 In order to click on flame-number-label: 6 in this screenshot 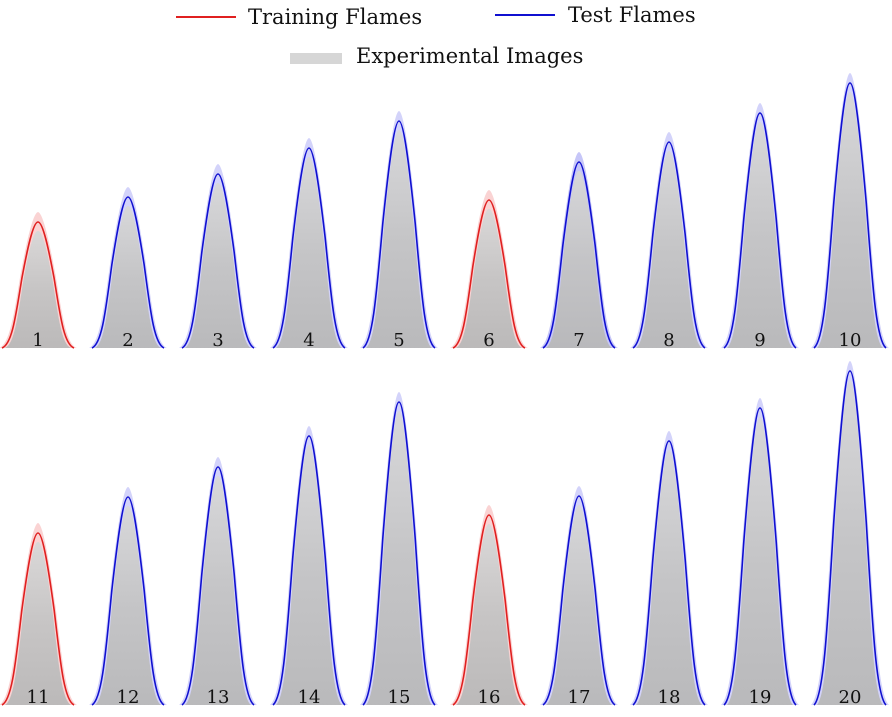, I will do `click(488, 340)`.